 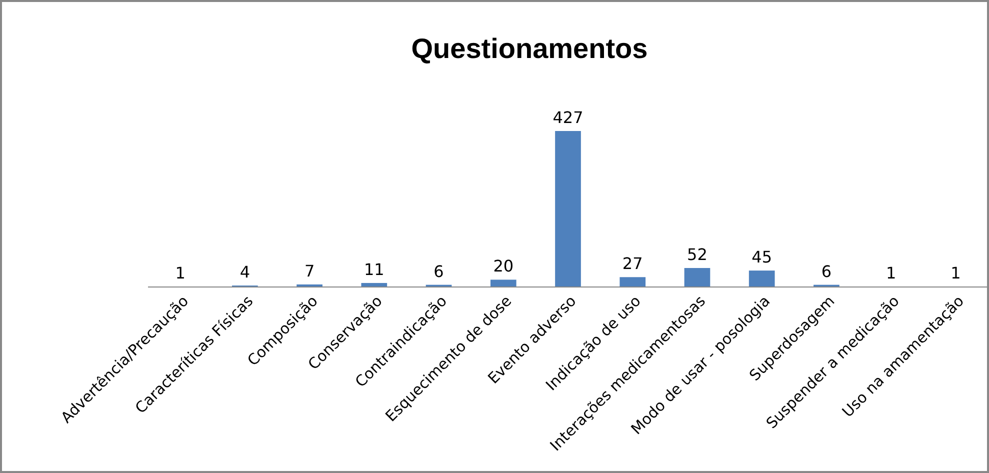 What do you see at coordinates (697, 254) in the screenshot?
I see `data-label: 52` at bounding box center [697, 254].